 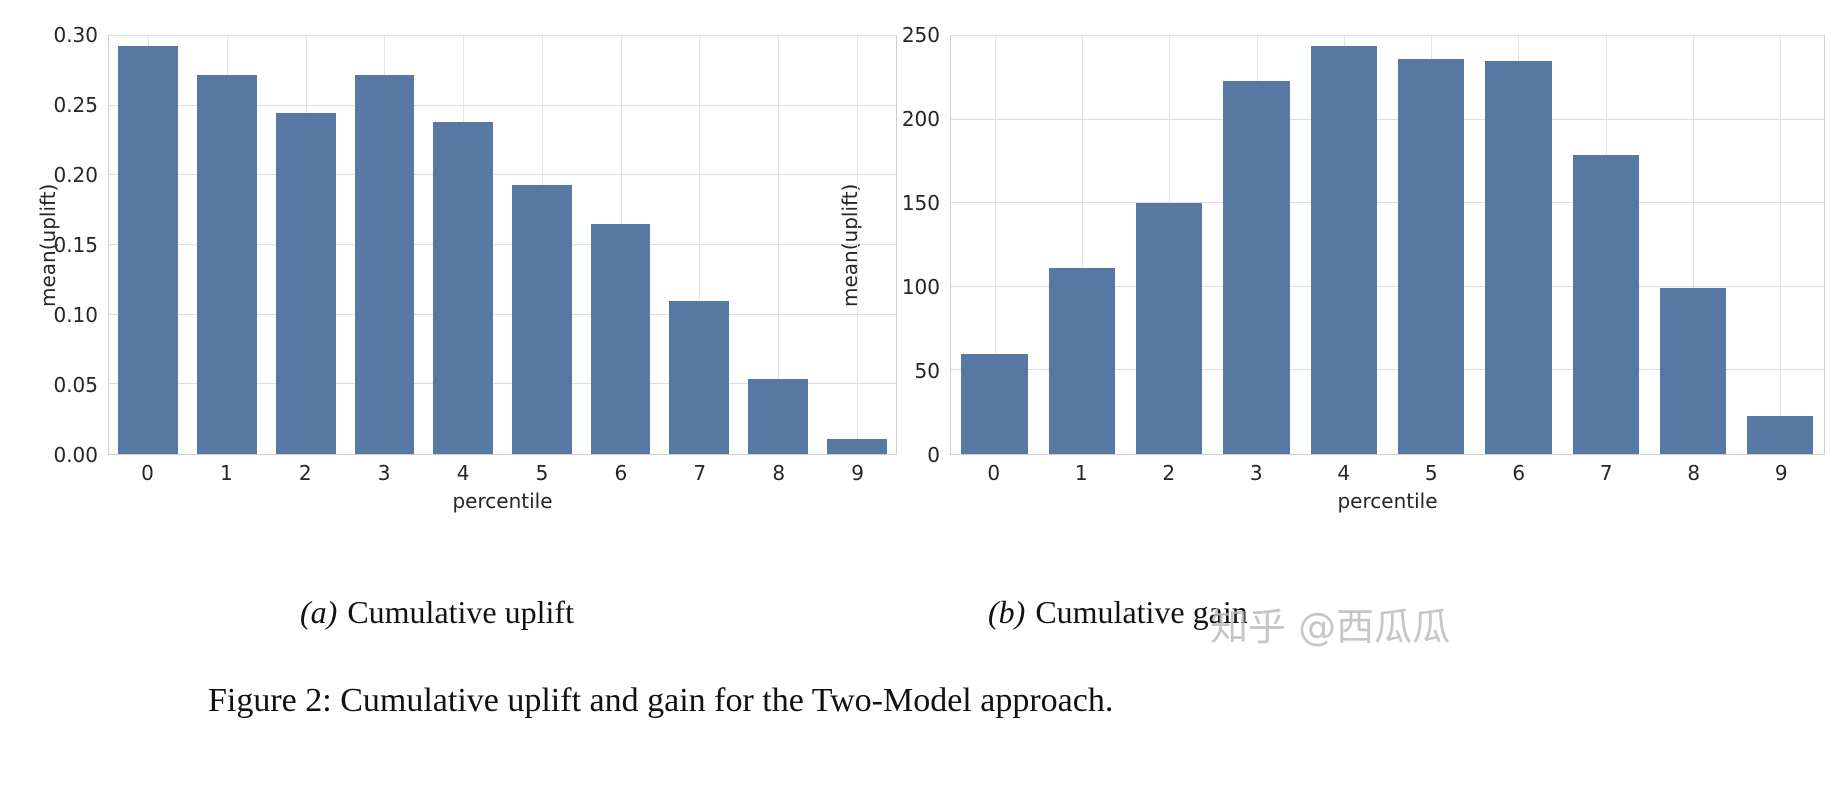 I want to click on y-tick-label: 200, so click(x=920, y=119).